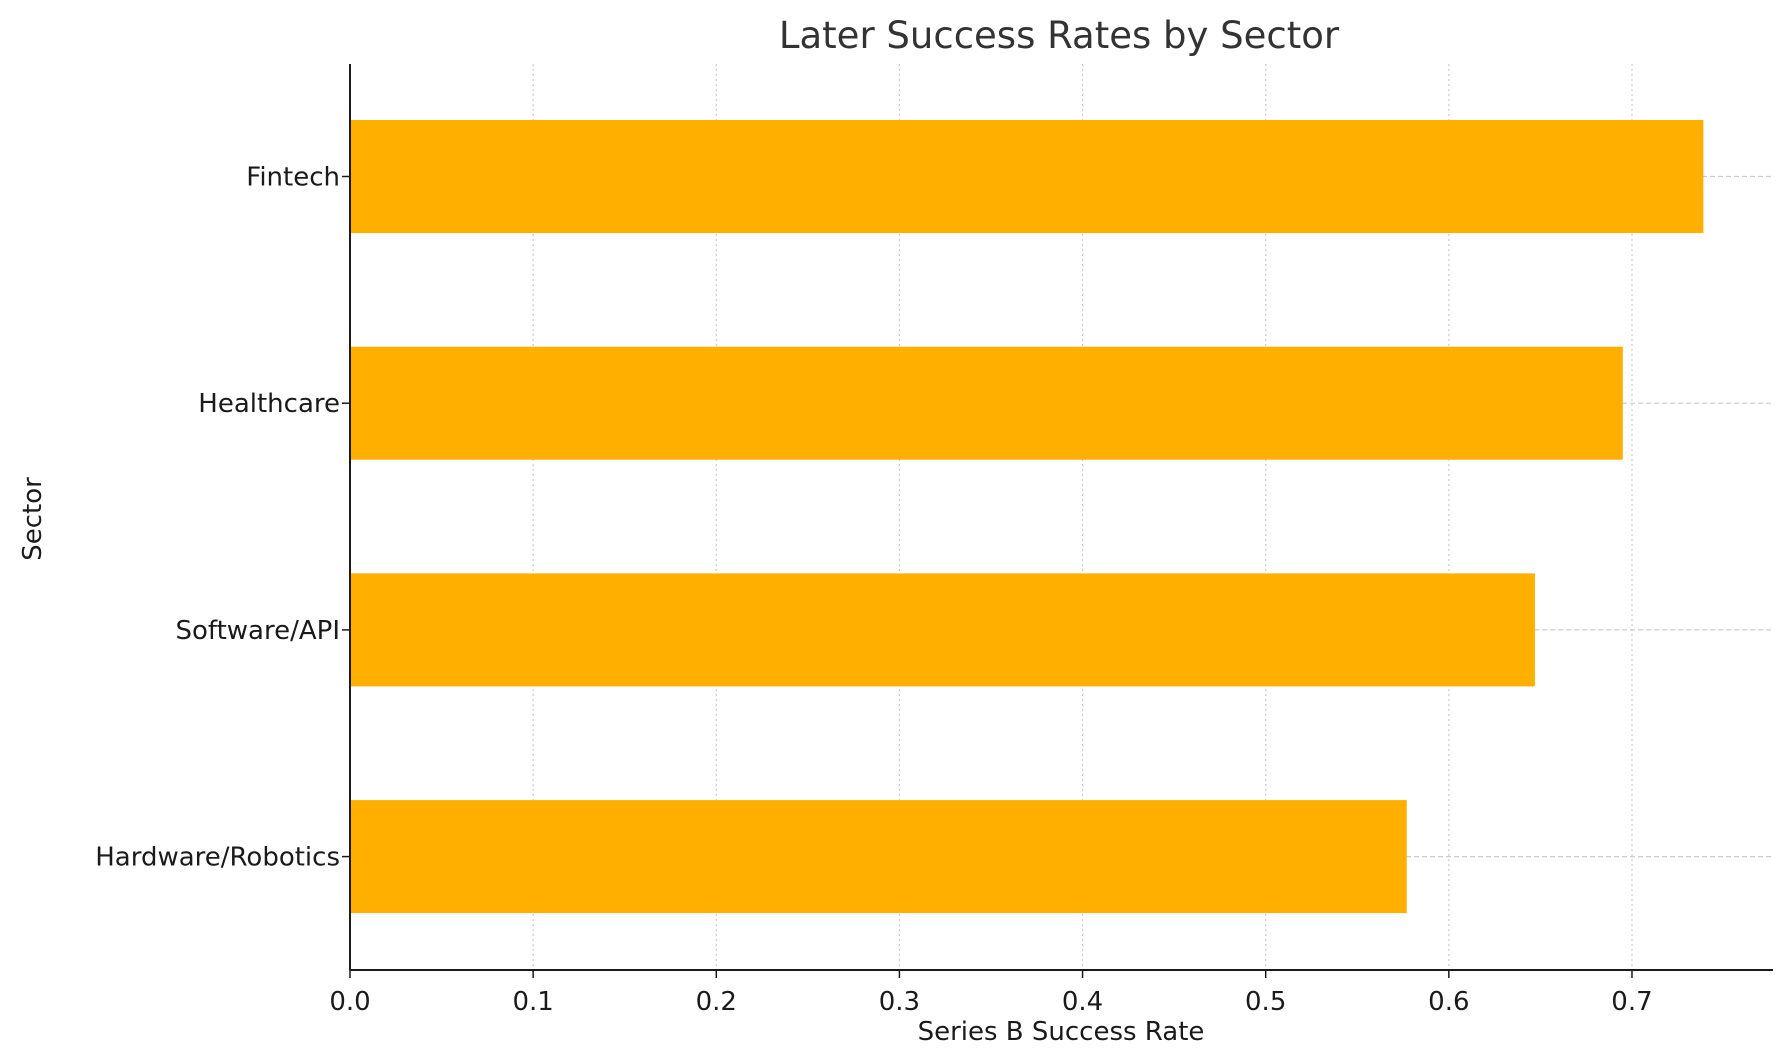 This screenshot has width=1781, height=1061. I want to click on y-tick-label: Hardware/Robotics, so click(217, 858).